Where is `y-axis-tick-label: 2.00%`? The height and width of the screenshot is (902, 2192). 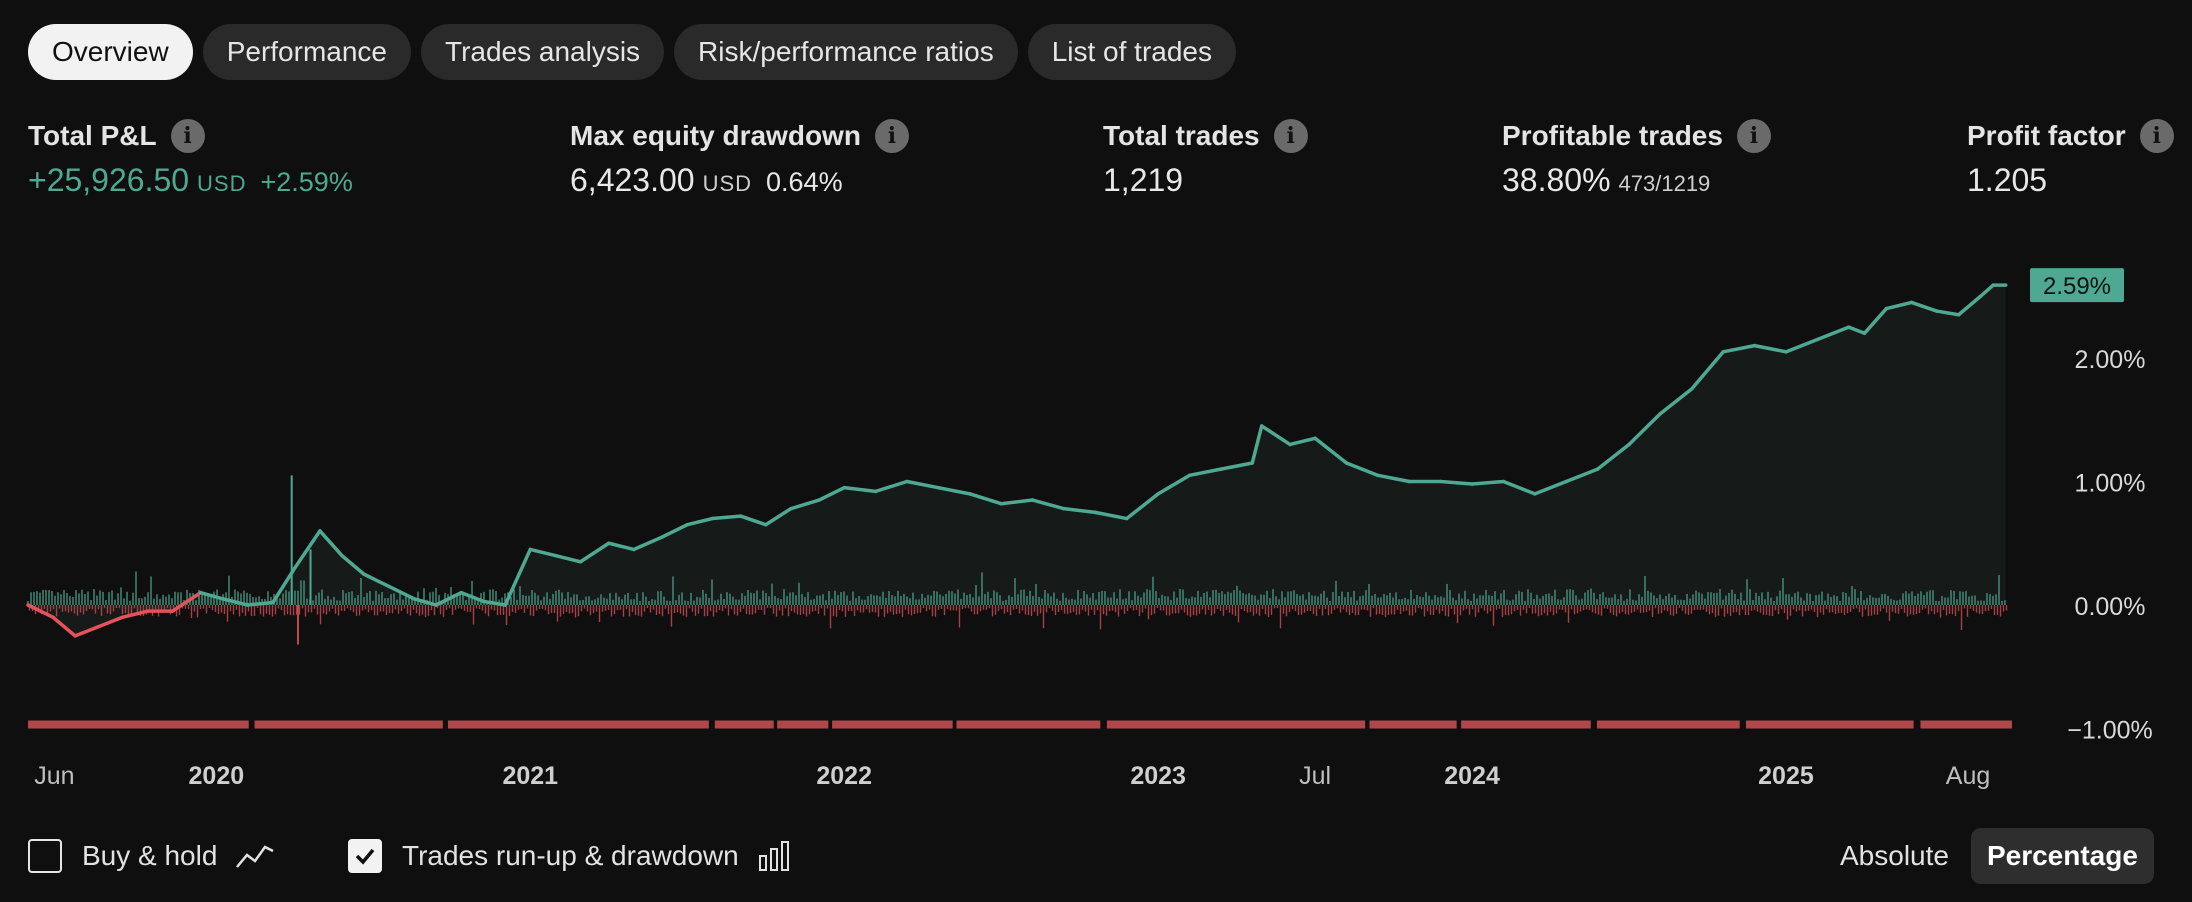
y-axis-tick-label: 2.00% is located at coordinates (2110, 360).